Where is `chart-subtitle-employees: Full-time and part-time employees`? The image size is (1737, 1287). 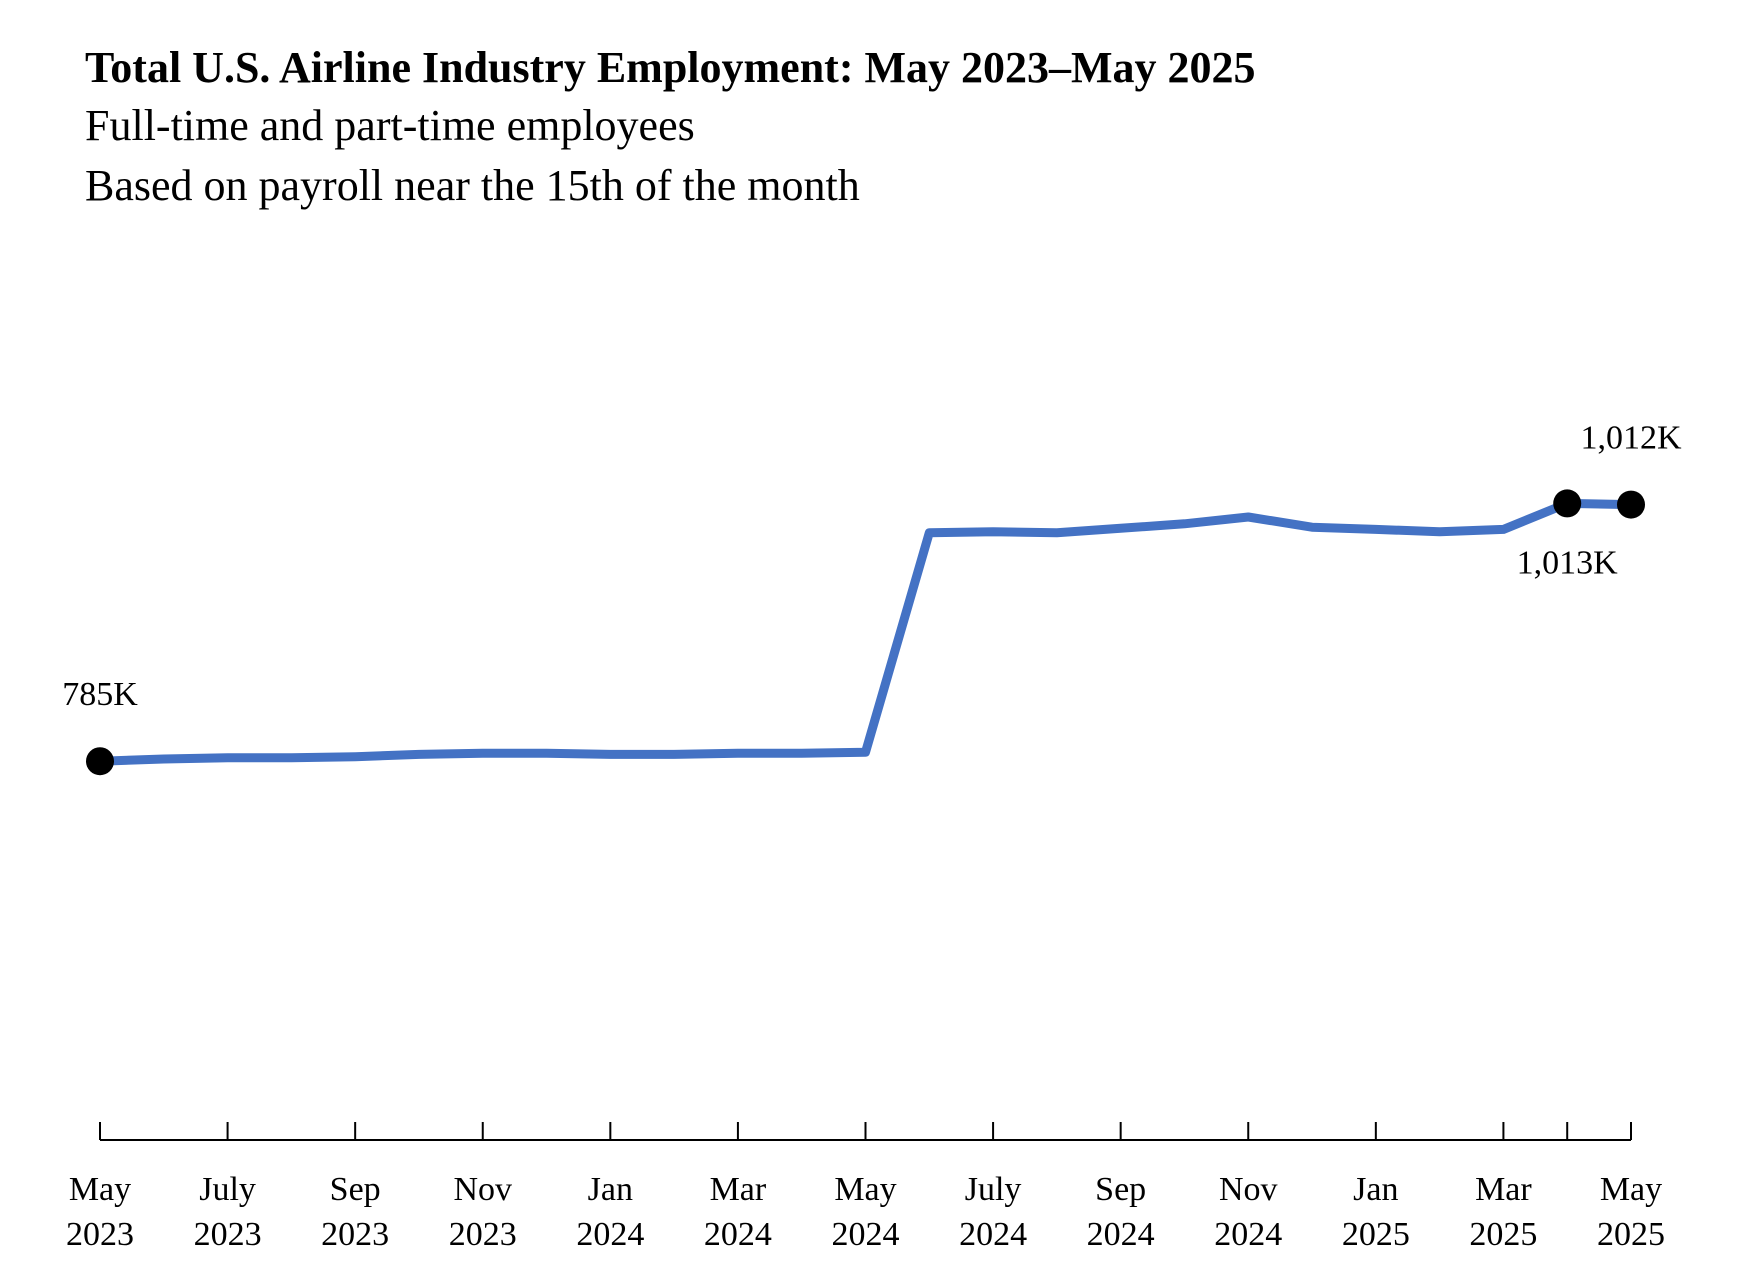
chart-subtitle-employees: Full-time and part-time employees is located at coordinates (390, 125).